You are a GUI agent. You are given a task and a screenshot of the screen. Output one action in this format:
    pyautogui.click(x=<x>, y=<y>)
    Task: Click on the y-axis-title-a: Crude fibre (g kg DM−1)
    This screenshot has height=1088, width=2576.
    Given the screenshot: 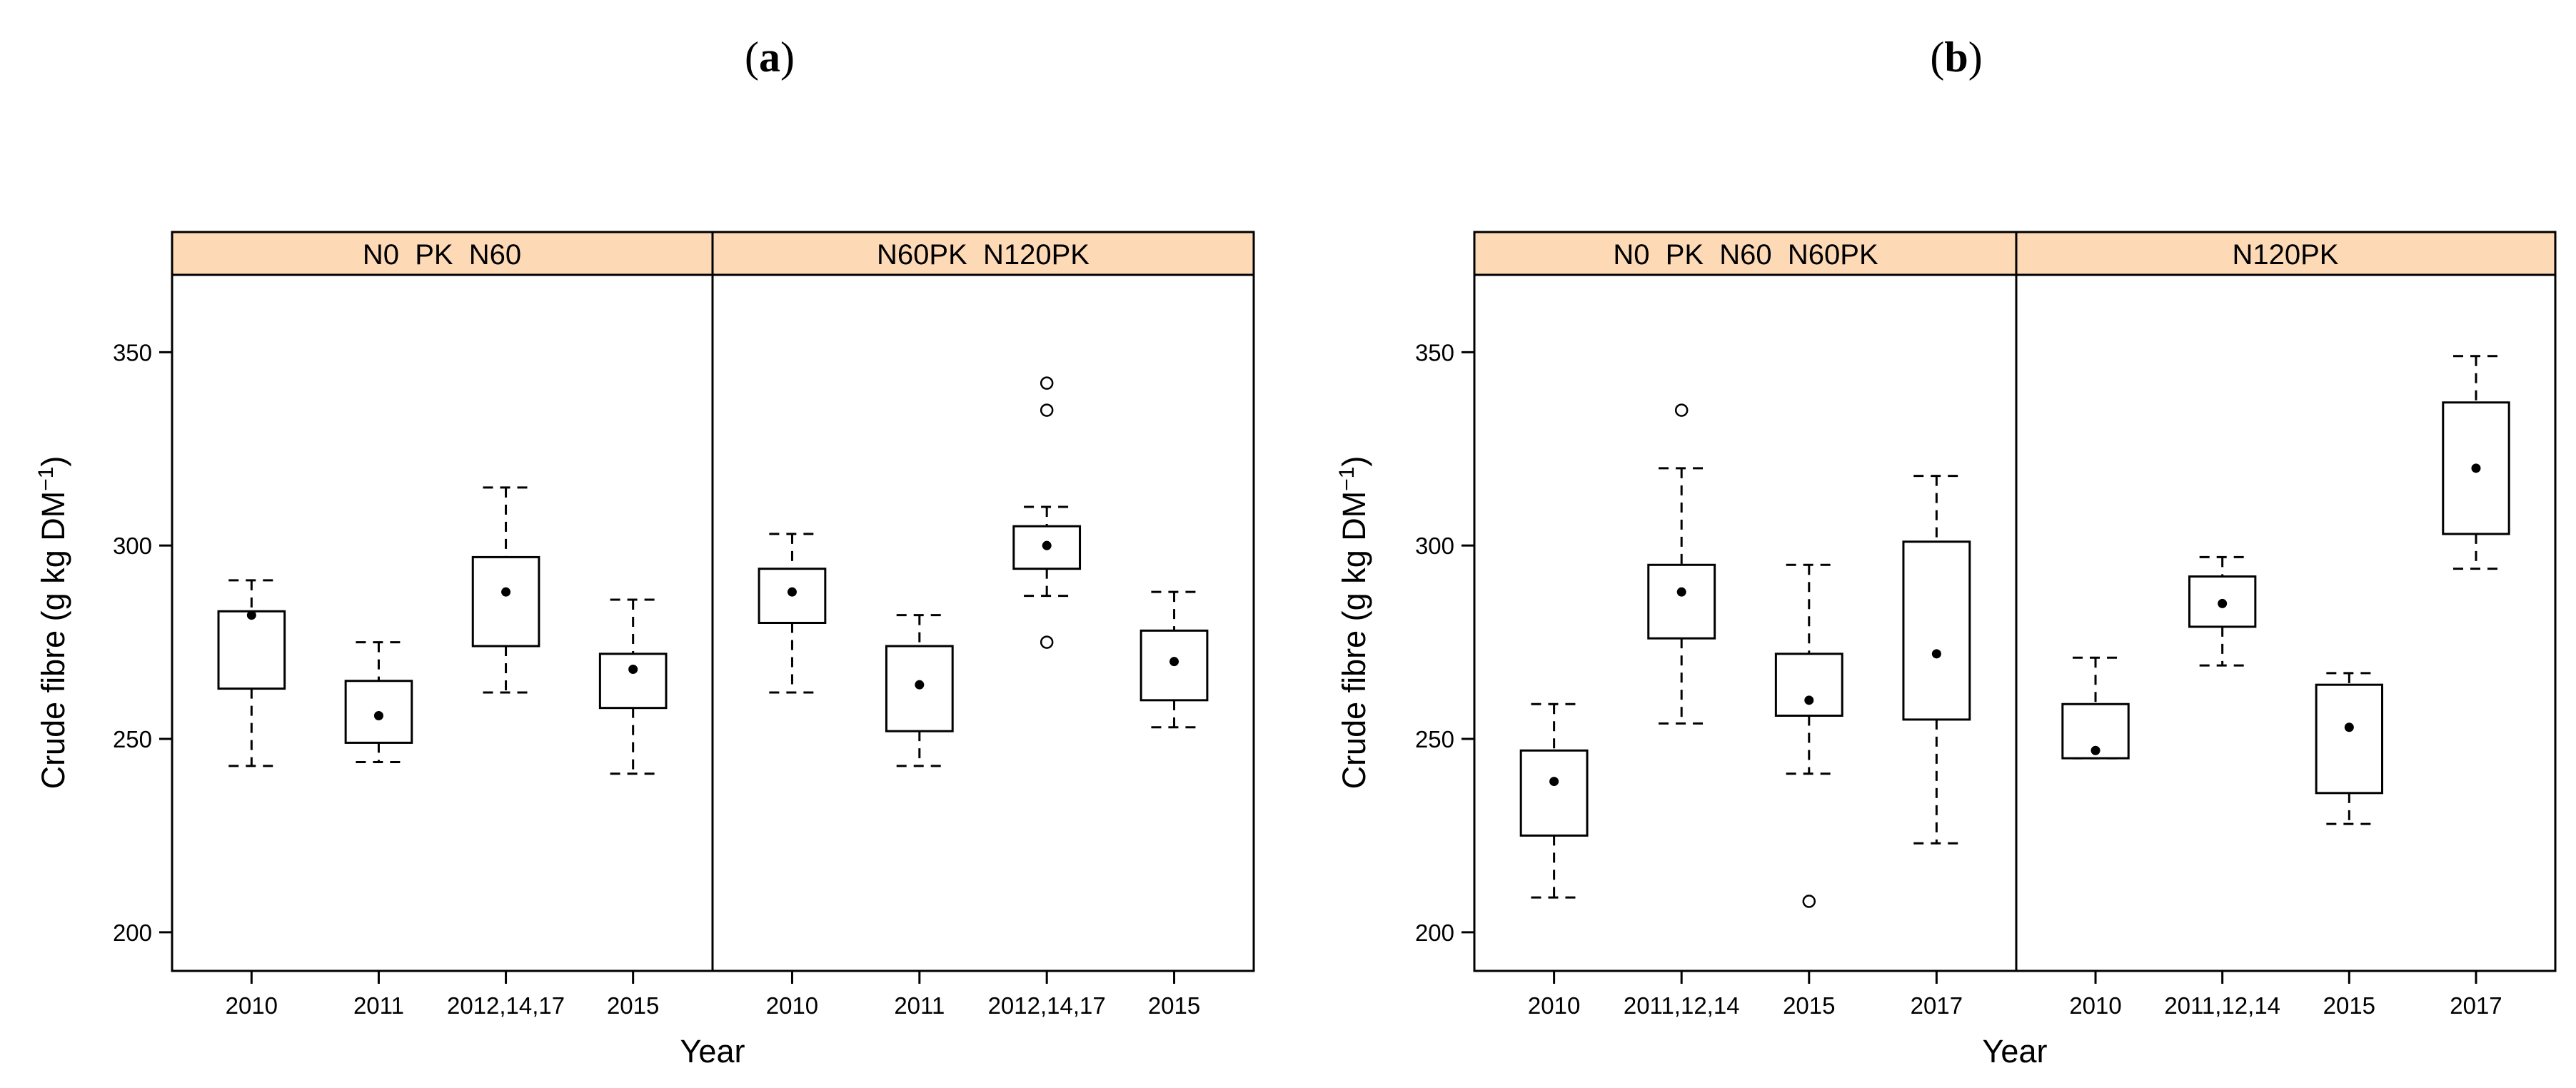 What is the action you would take?
    pyautogui.click(x=53, y=623)
    